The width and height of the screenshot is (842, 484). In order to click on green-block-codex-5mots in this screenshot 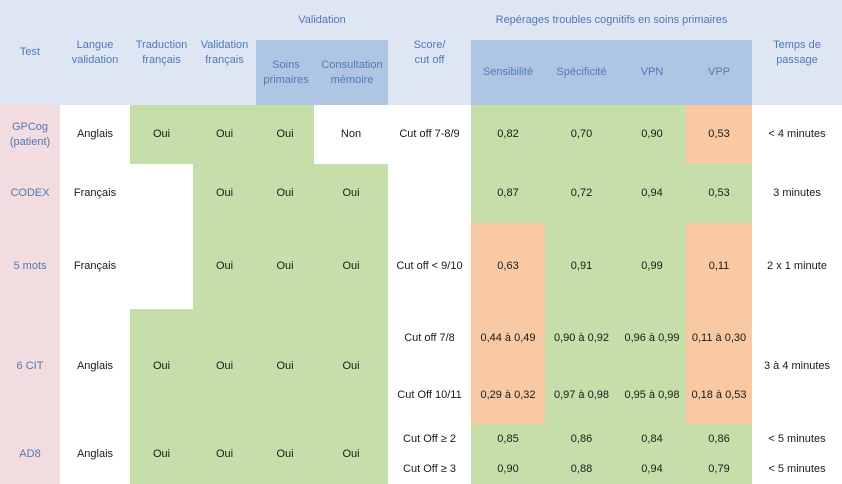, I will do `click(290, 236)`.